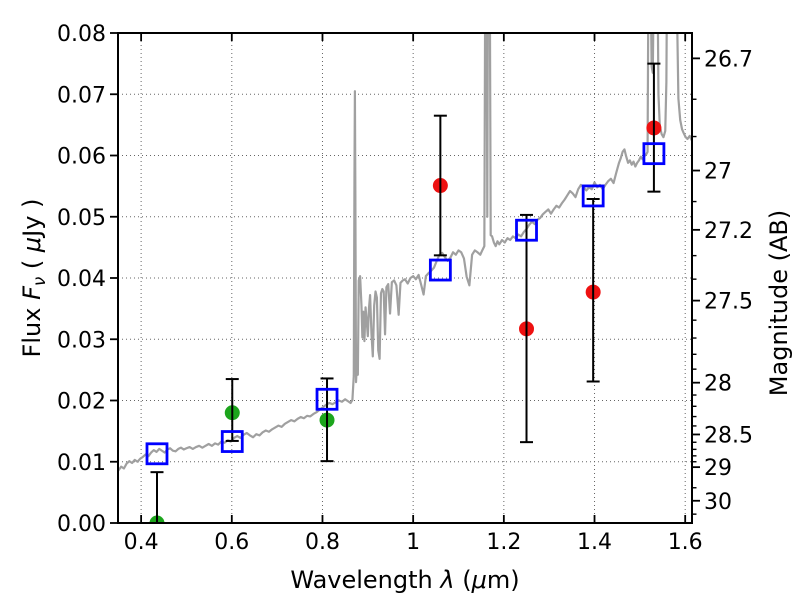 The height and width of the screenshot is (600, 800). Describe the element at coordinates (231, 542) in the screenshot. I see `x-tick-label: 0.6` at that location.